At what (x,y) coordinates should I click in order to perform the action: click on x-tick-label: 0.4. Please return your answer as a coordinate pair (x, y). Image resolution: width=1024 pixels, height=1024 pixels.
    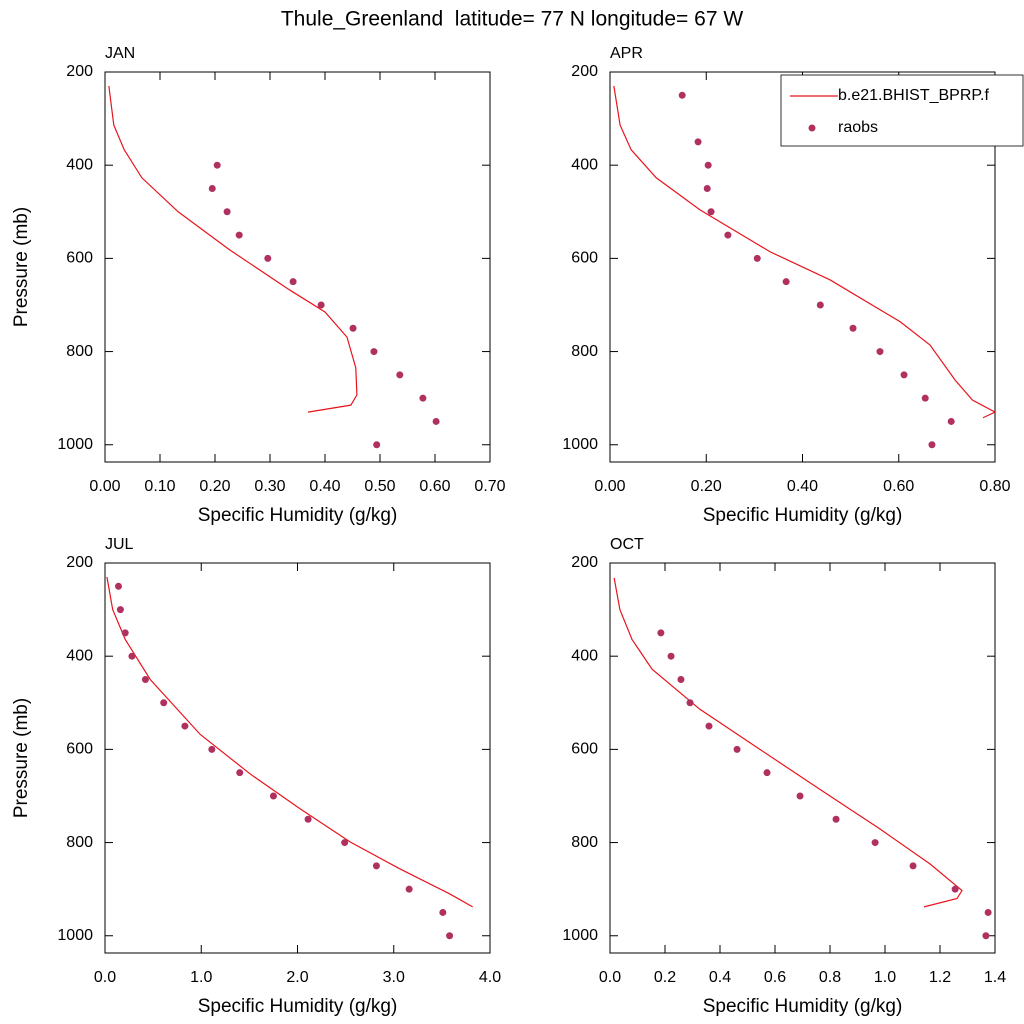
    Looking at the image, I should click on (720, 977).